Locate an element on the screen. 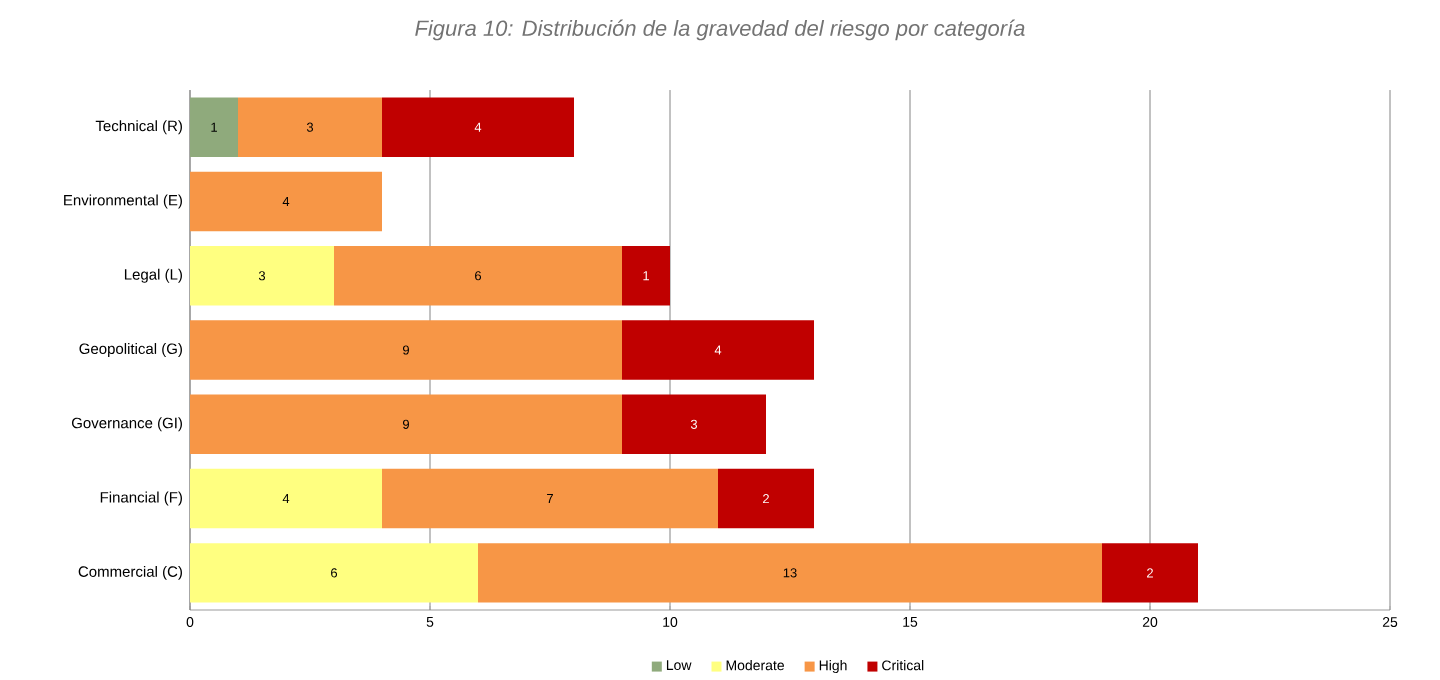 The width and height of the screenshot is (1440, 680). chart-title: Figura 10: Distribución de la gravedad del riesgo por categoría is located at coordinates (720, 30).